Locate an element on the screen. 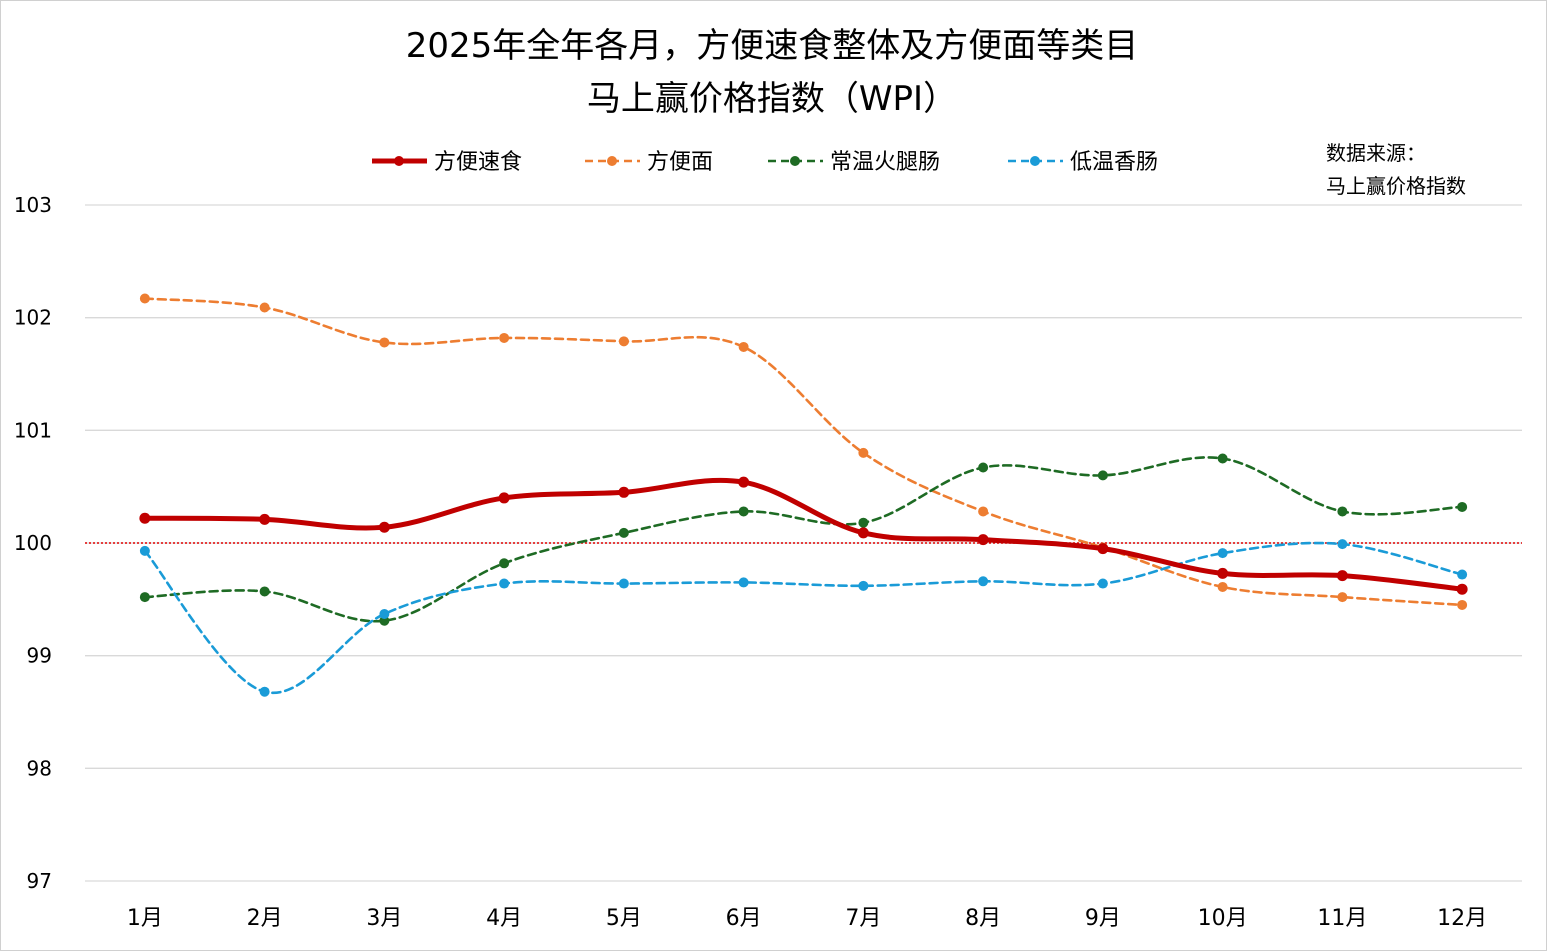  legend-label: 方便面 is located at coordinates (680, 162).